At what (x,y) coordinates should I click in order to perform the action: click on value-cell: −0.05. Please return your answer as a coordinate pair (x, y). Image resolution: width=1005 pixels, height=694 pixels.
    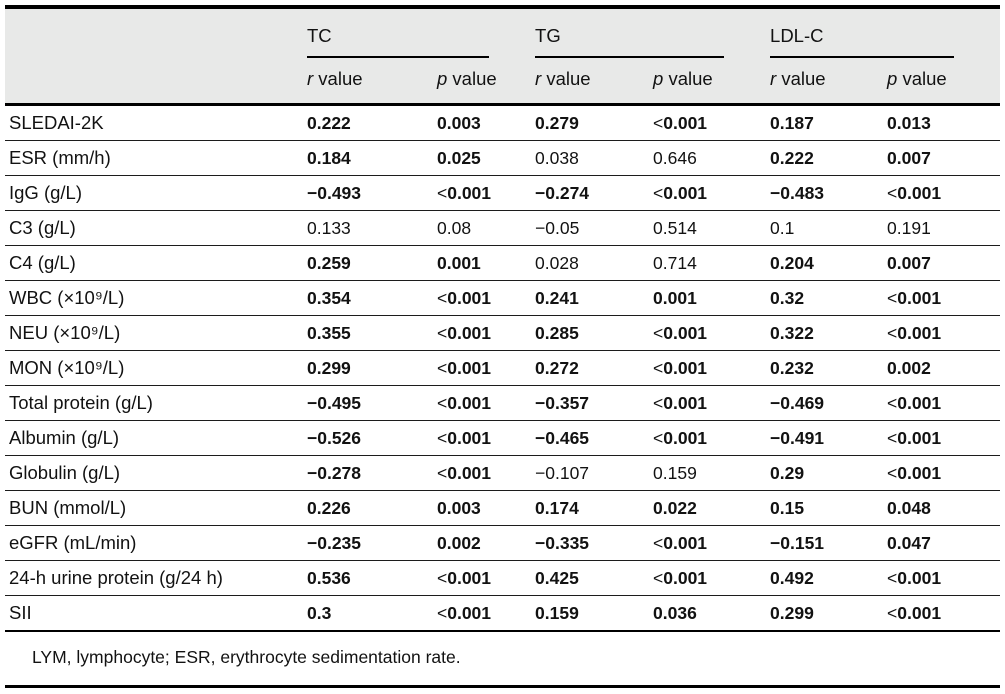
    Looking at the image, I should click on (594, 228).